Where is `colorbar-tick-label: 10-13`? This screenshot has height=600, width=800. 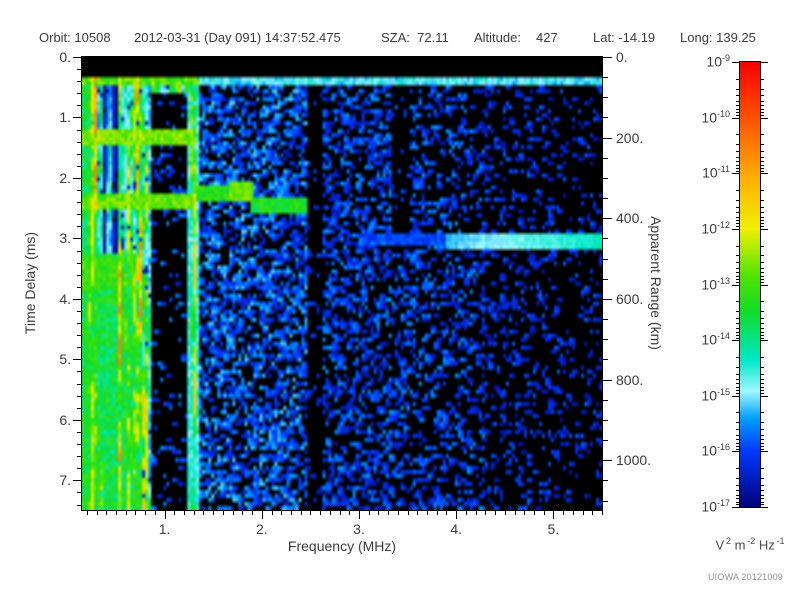
colorbar-tick-label: 10-13 is located at coordinates (715, 283).